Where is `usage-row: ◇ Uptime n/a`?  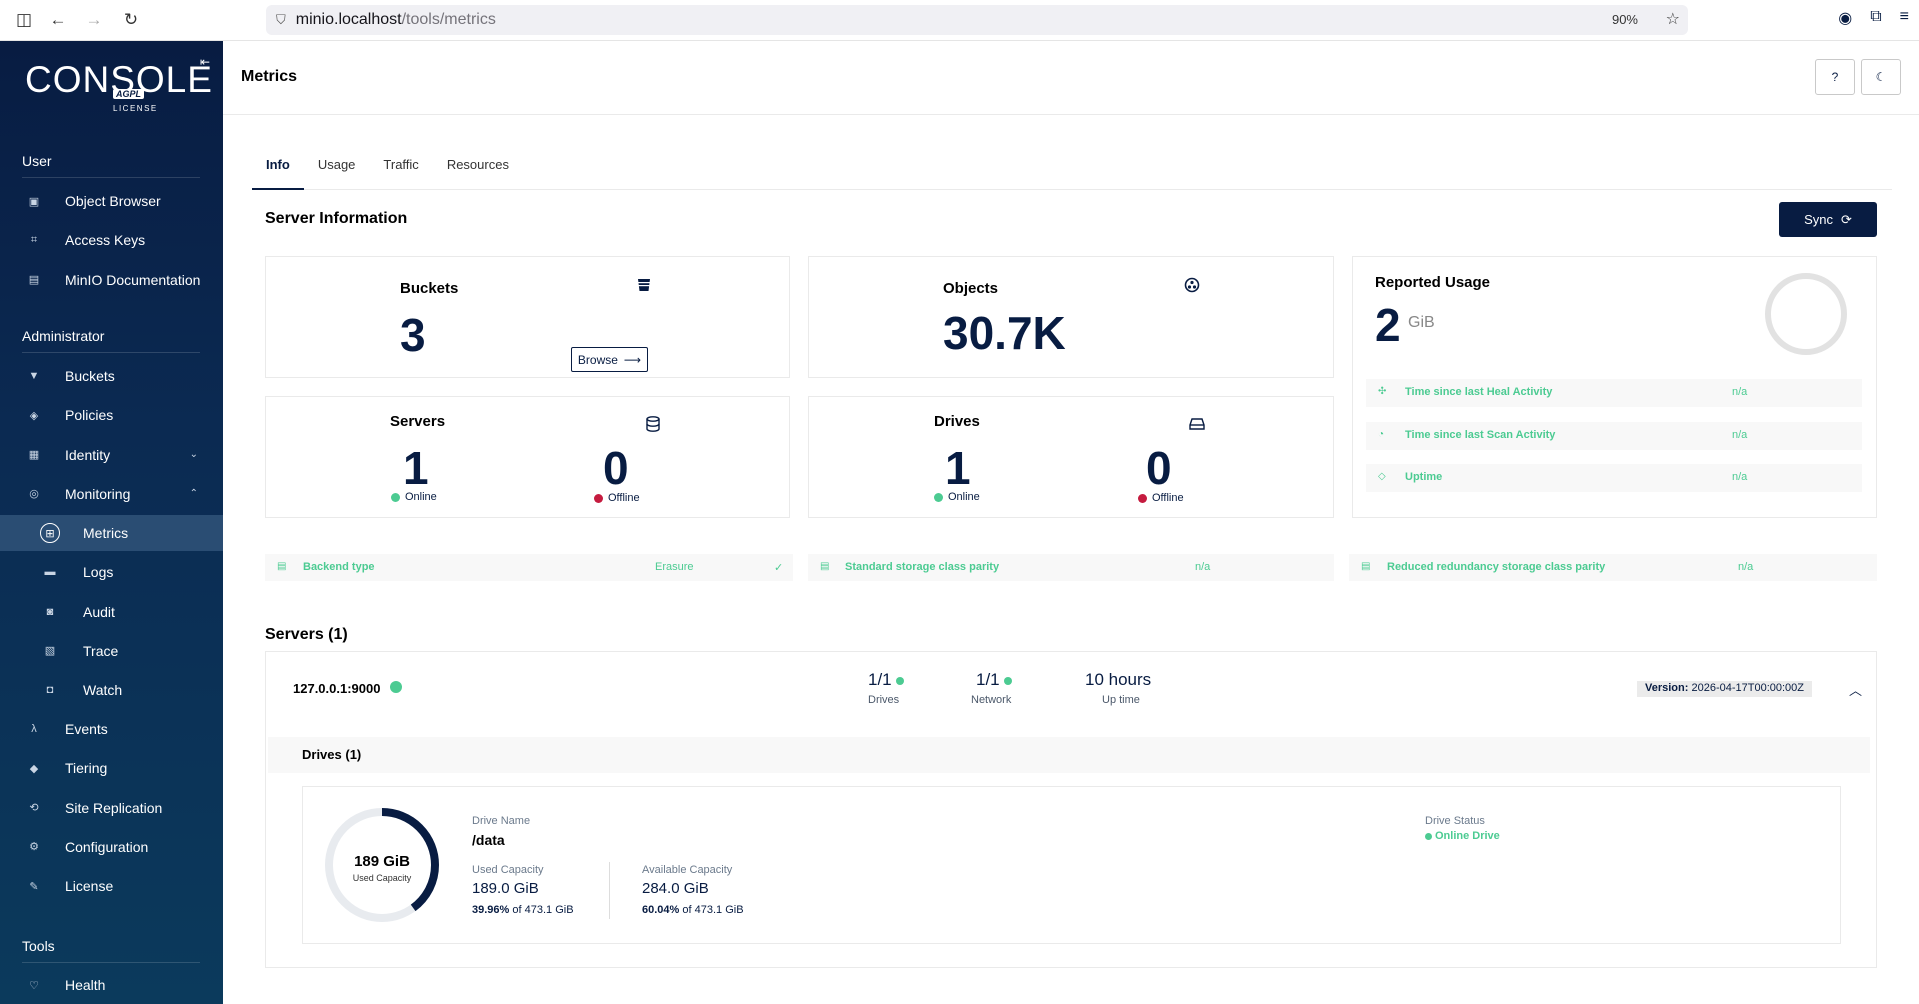 usage-row: ◇ Uptime n/a is located at coordinates (1614, 478).